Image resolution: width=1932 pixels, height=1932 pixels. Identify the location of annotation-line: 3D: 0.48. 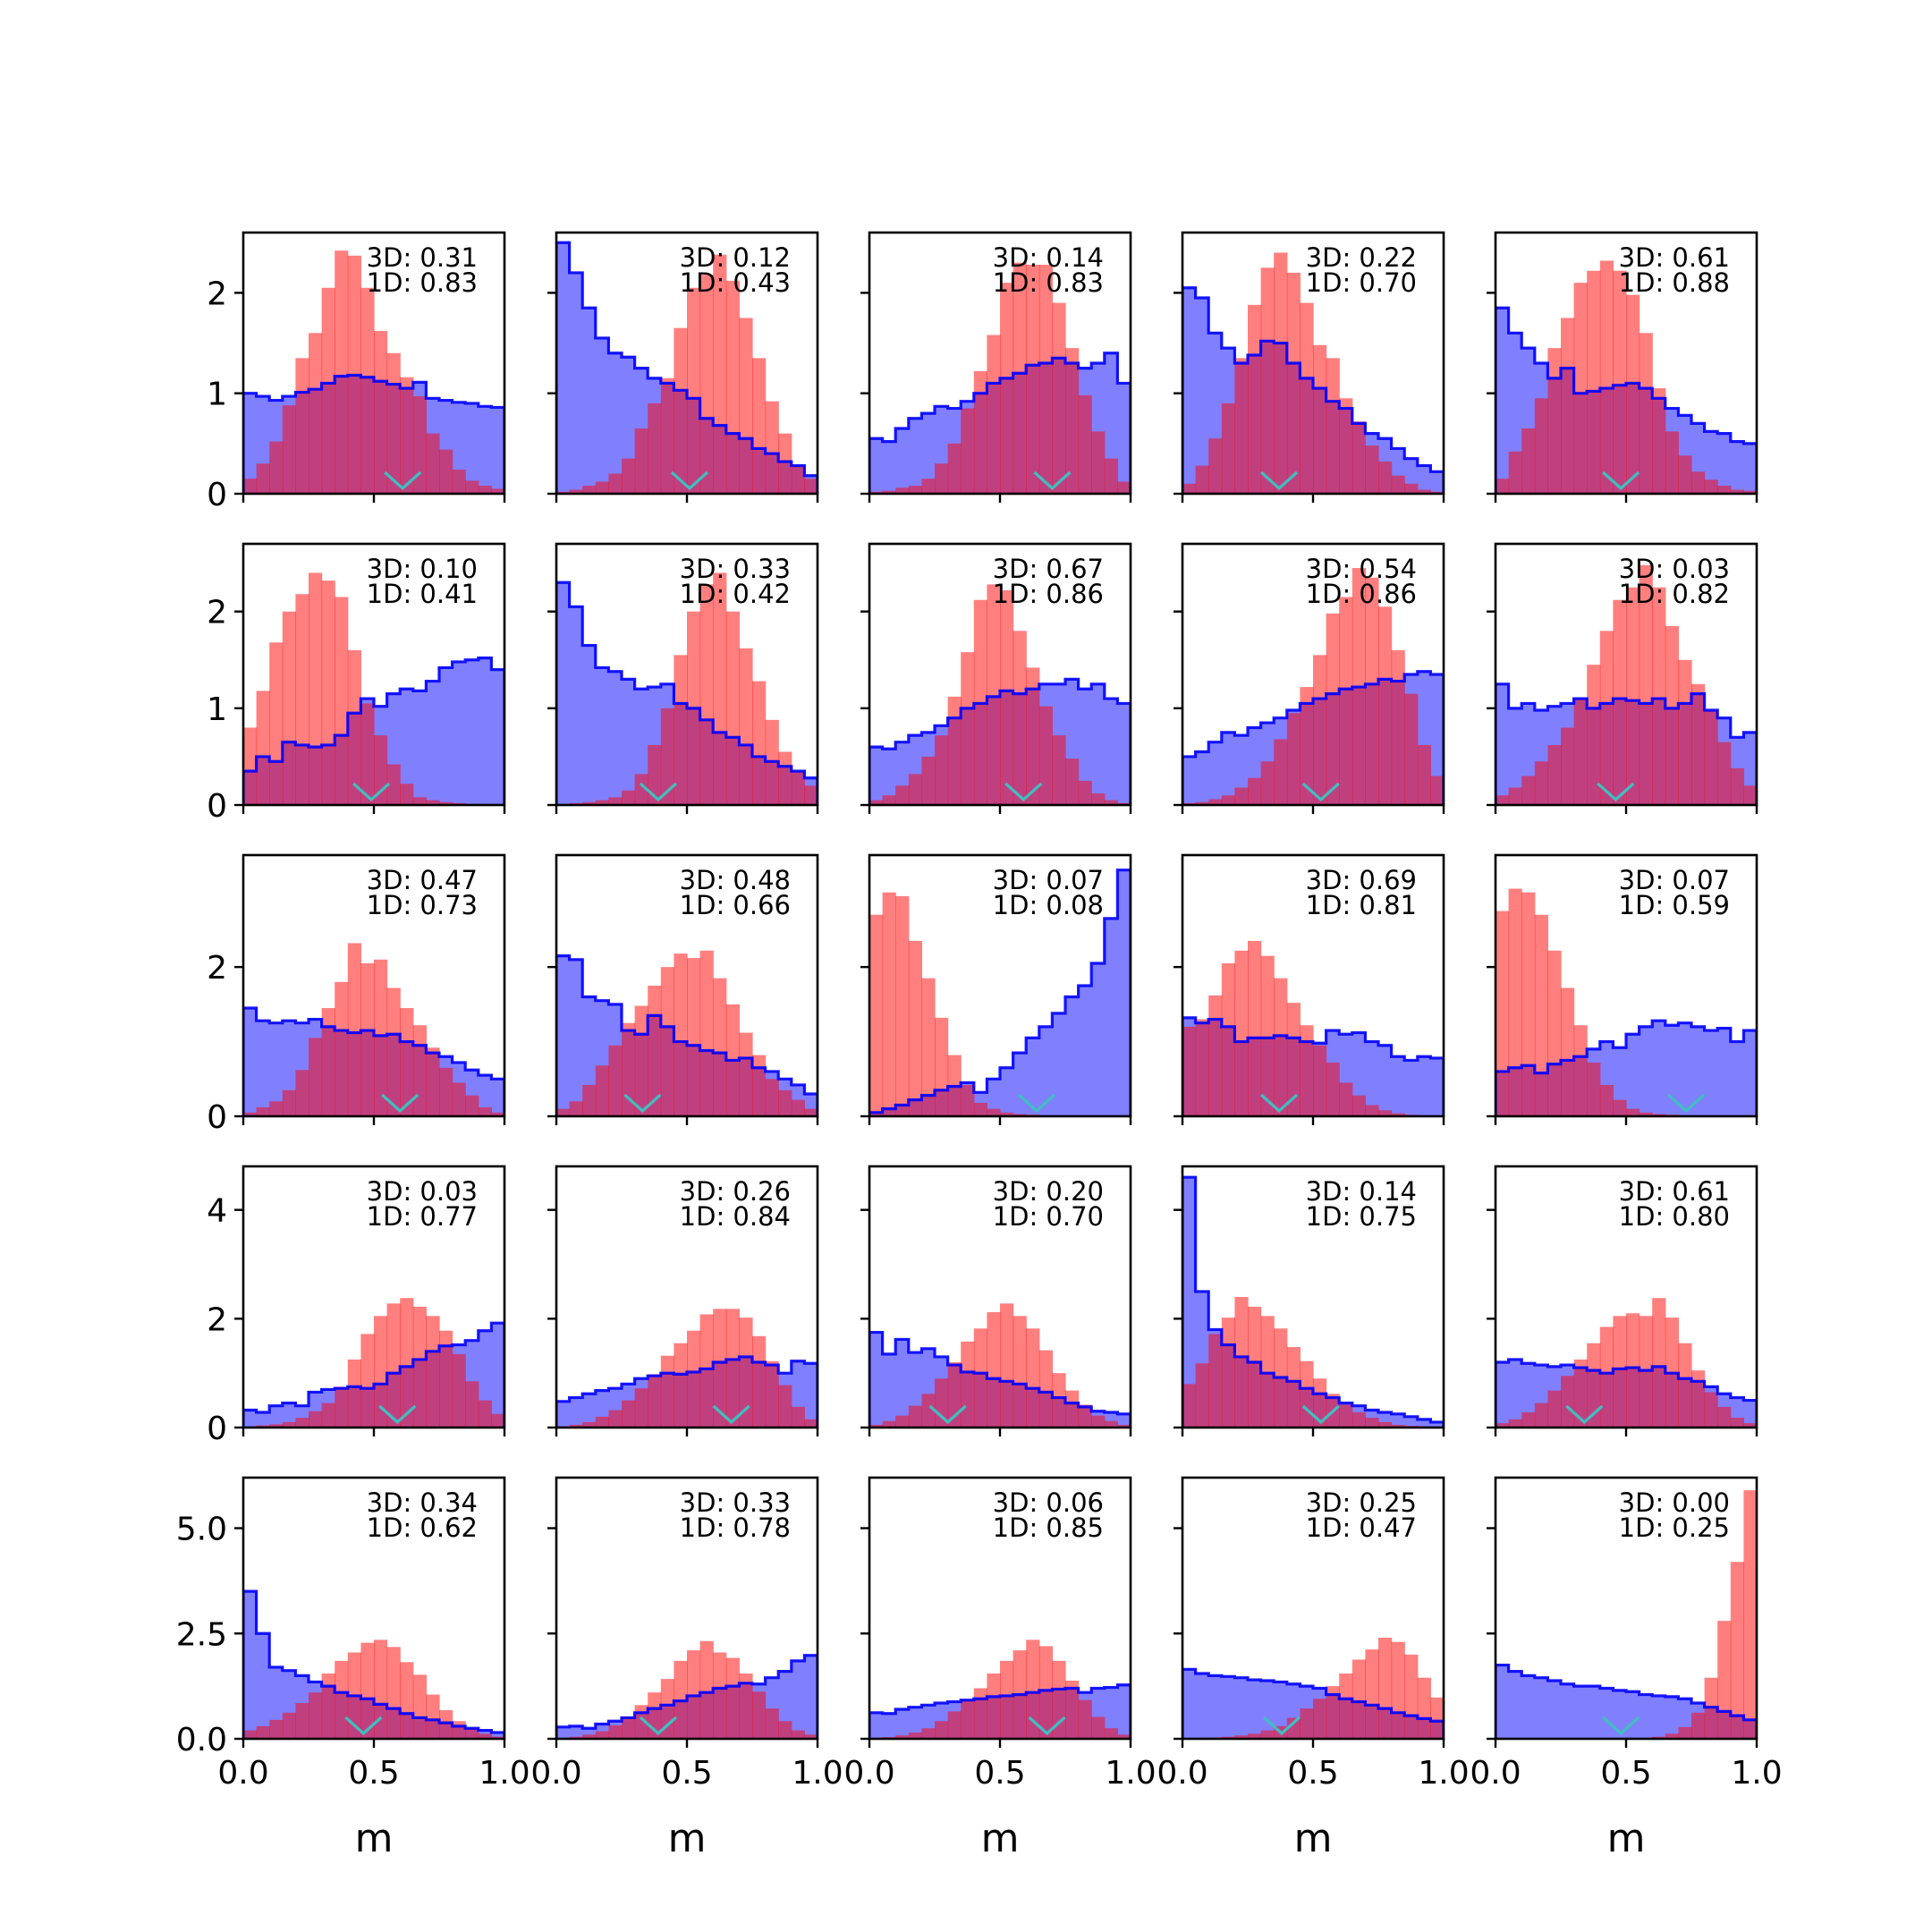
(735, 880).